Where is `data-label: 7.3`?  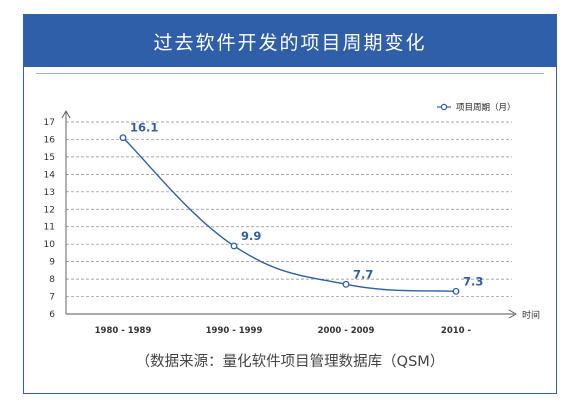 data-label: 7.3 is located at coordinates (473, 281).